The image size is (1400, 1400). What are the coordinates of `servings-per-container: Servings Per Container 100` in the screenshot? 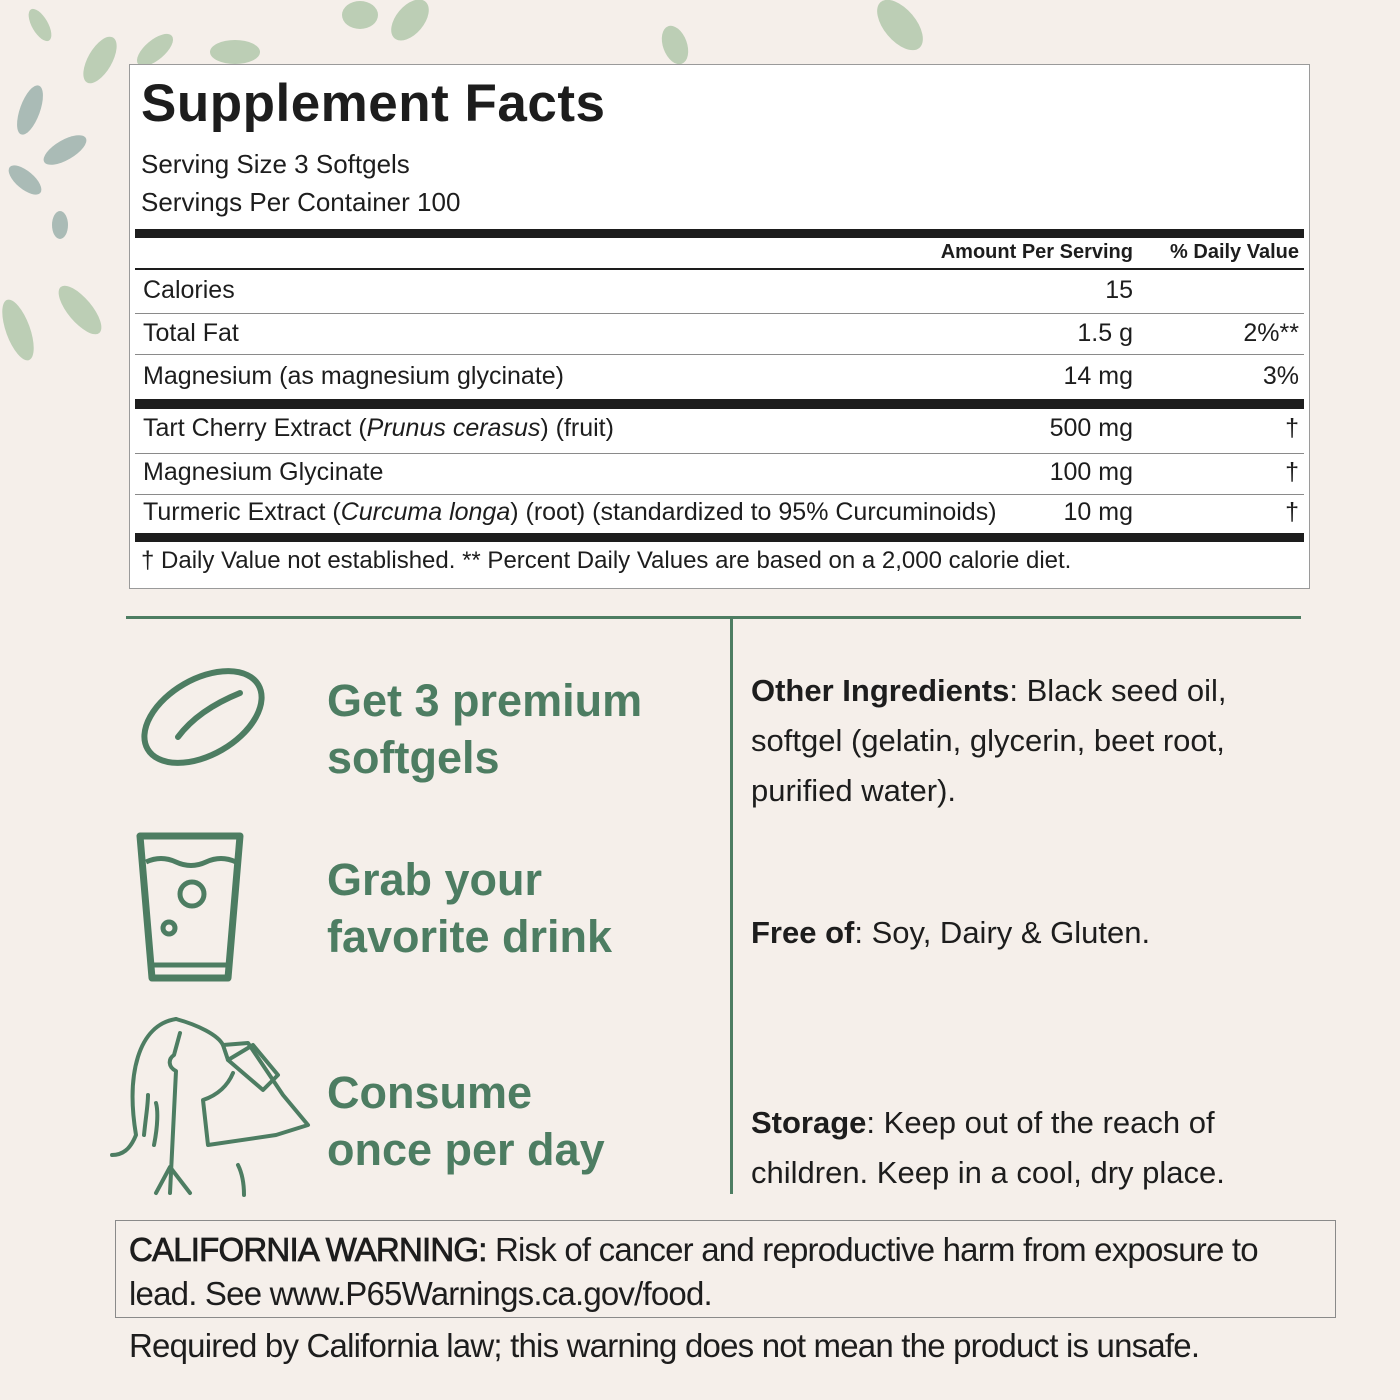 It's located at (301, 202).